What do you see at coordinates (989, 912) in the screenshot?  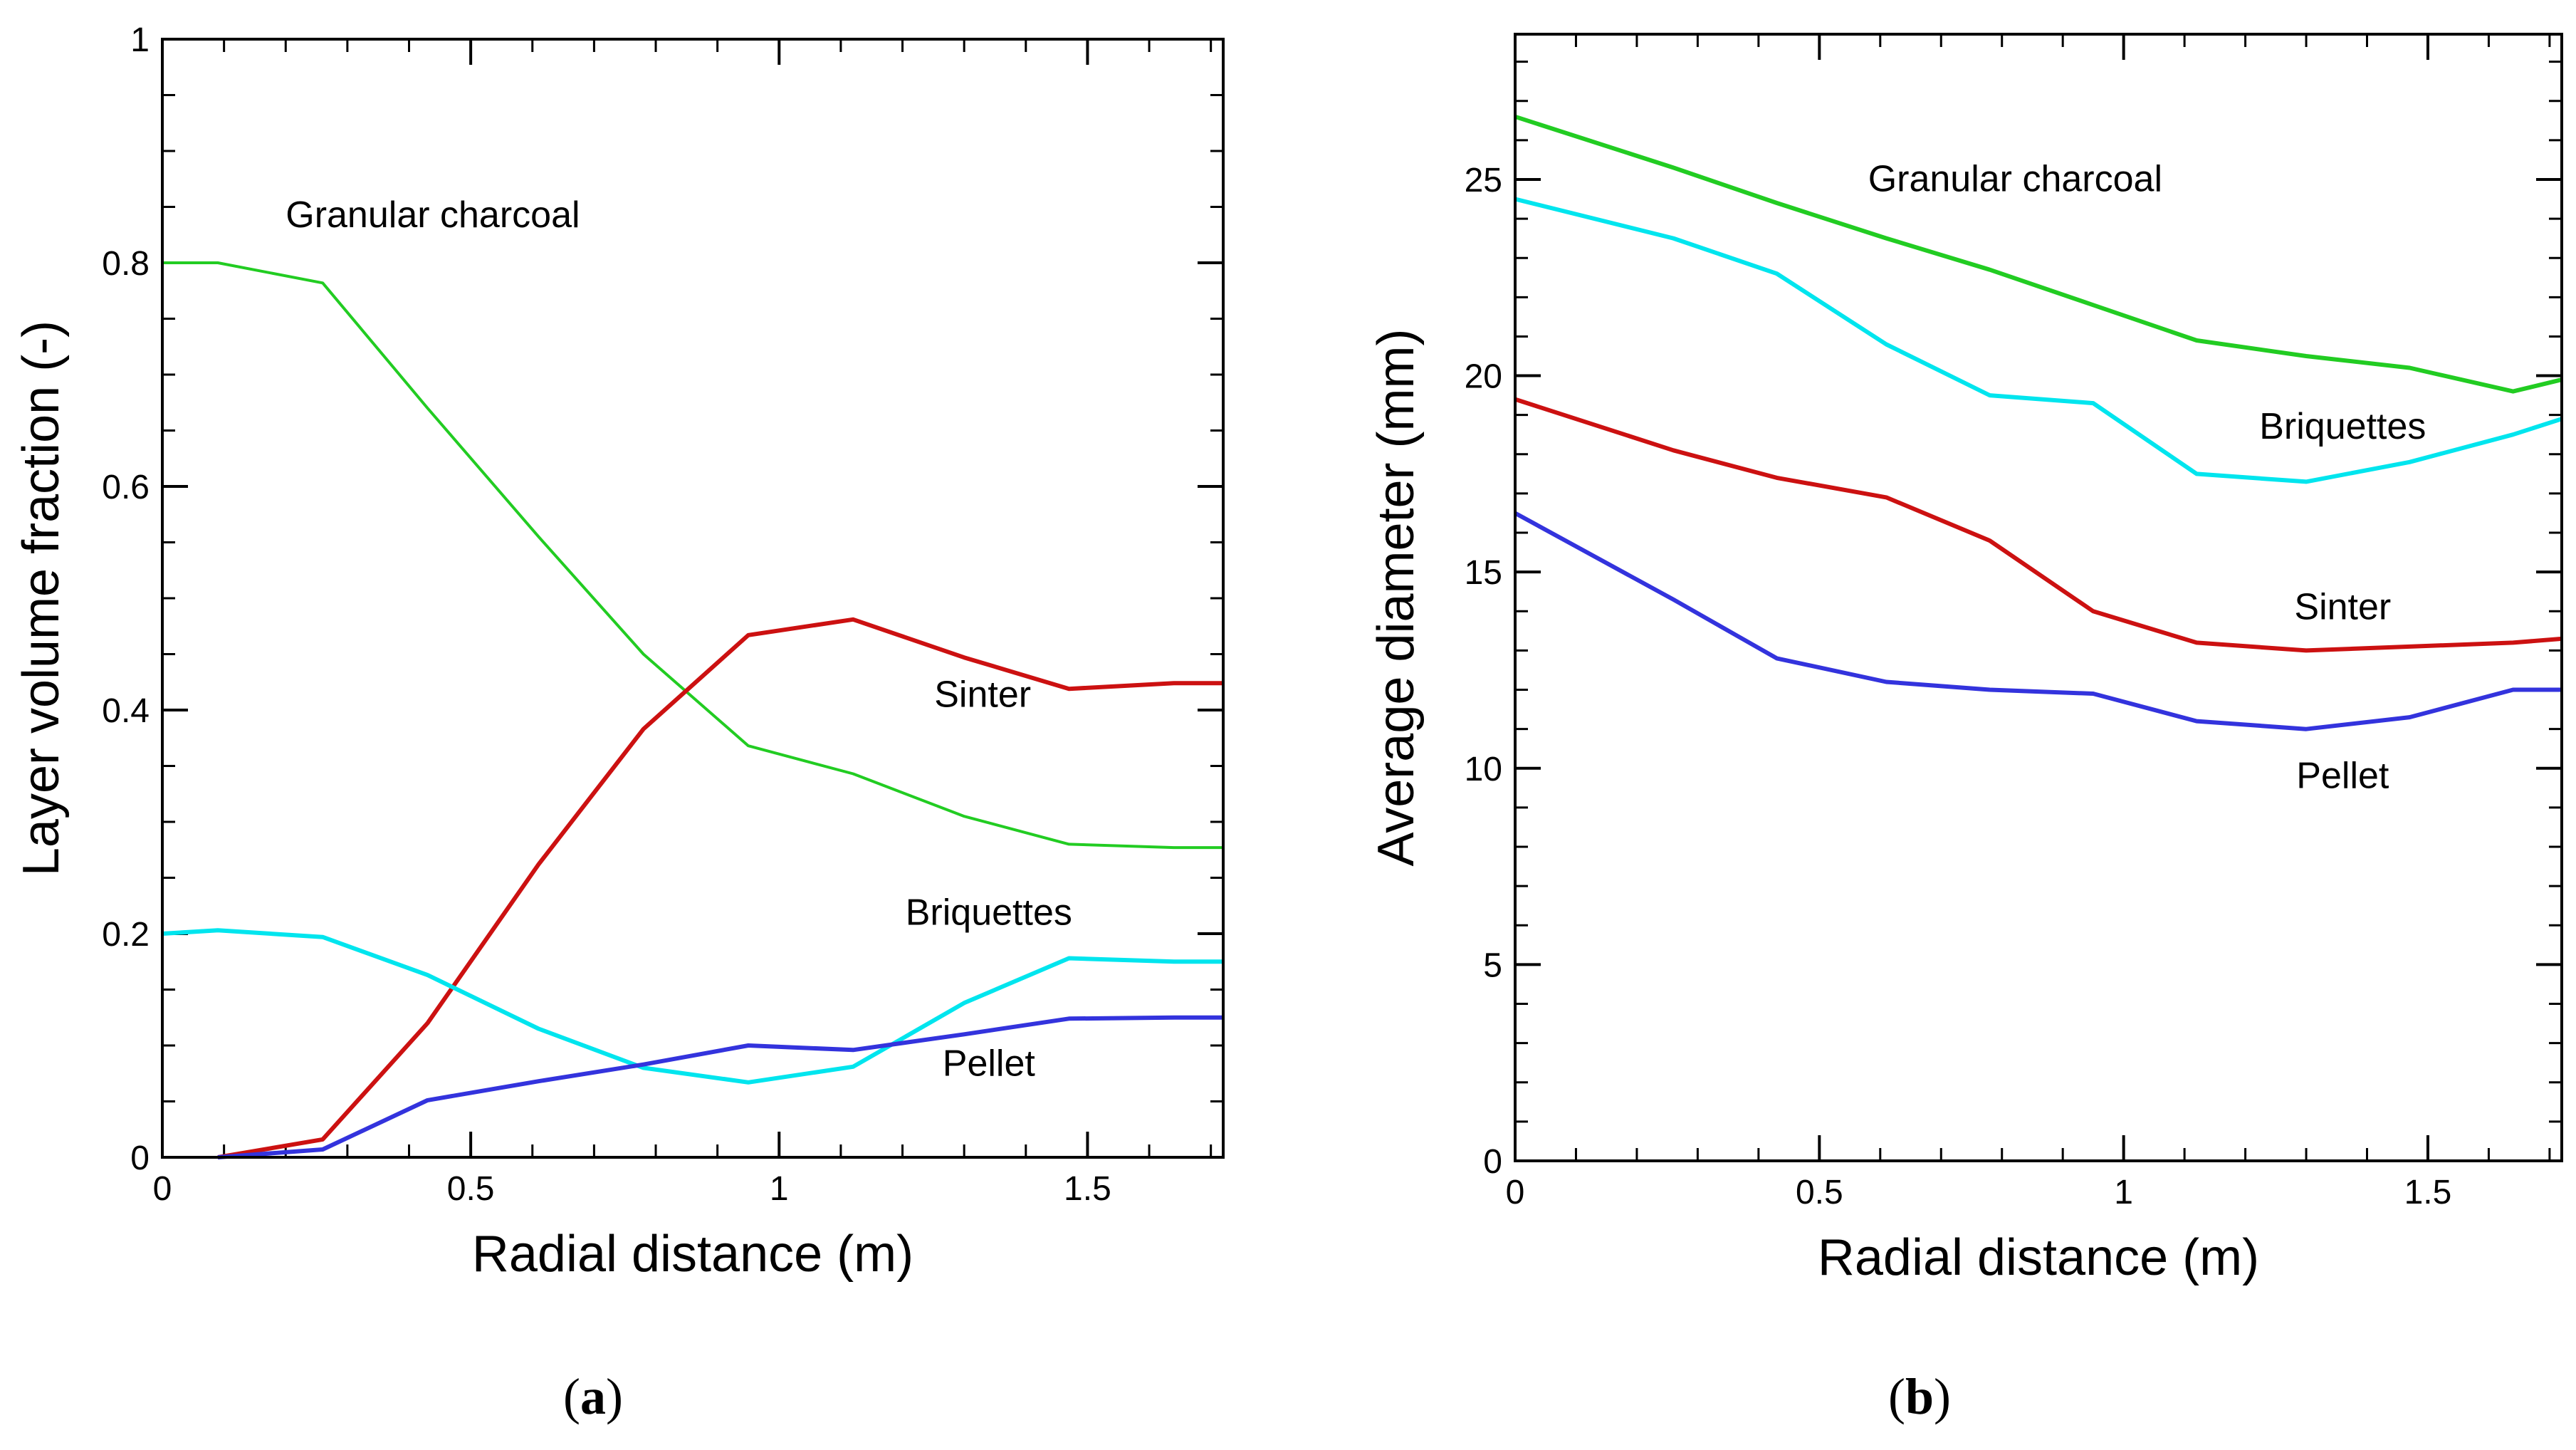 I see `panel-a-label-briquettes: Briquettes` at bounding box center [989, 912].